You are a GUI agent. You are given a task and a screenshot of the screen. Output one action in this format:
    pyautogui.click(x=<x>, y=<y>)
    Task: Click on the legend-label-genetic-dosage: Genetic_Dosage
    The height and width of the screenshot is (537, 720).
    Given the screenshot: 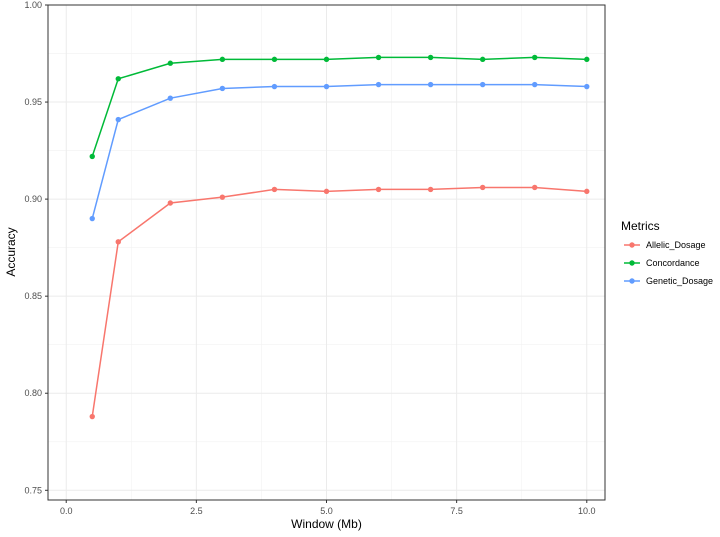 What is the action you would take?
    pyautogui.click(x=679, y=281)
    